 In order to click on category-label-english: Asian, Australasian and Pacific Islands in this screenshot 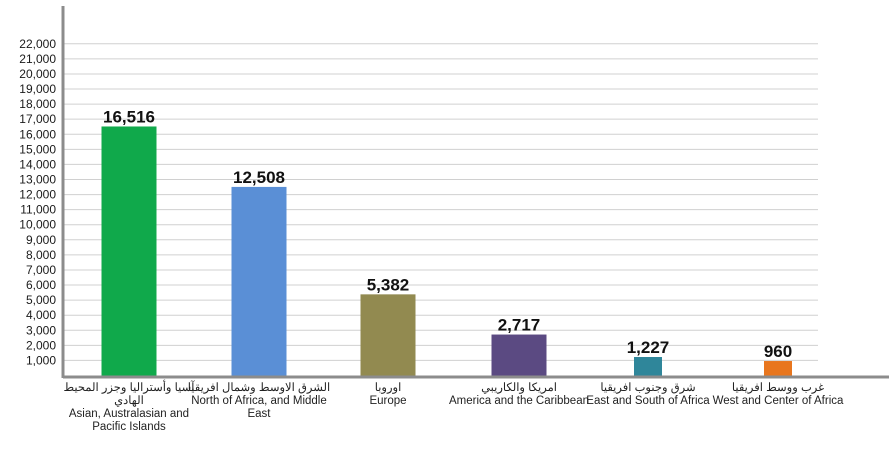, I will do `click(129, 420)`.